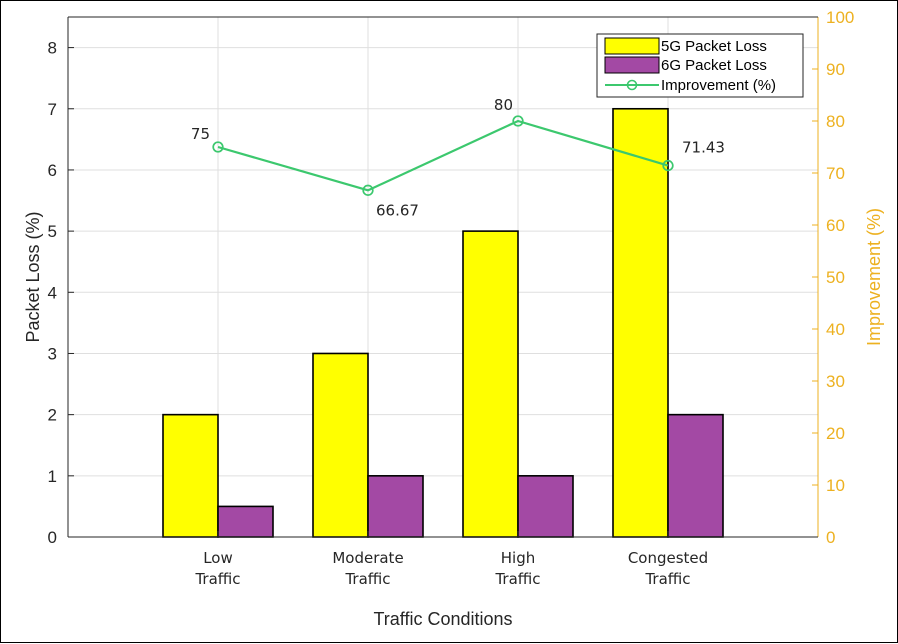 This screenshot has width=898, height=644. What do you see at coordinates (835, 173) in the screenshot?
I see `y2-tick-label: 70` at bounding box center [835, 173].